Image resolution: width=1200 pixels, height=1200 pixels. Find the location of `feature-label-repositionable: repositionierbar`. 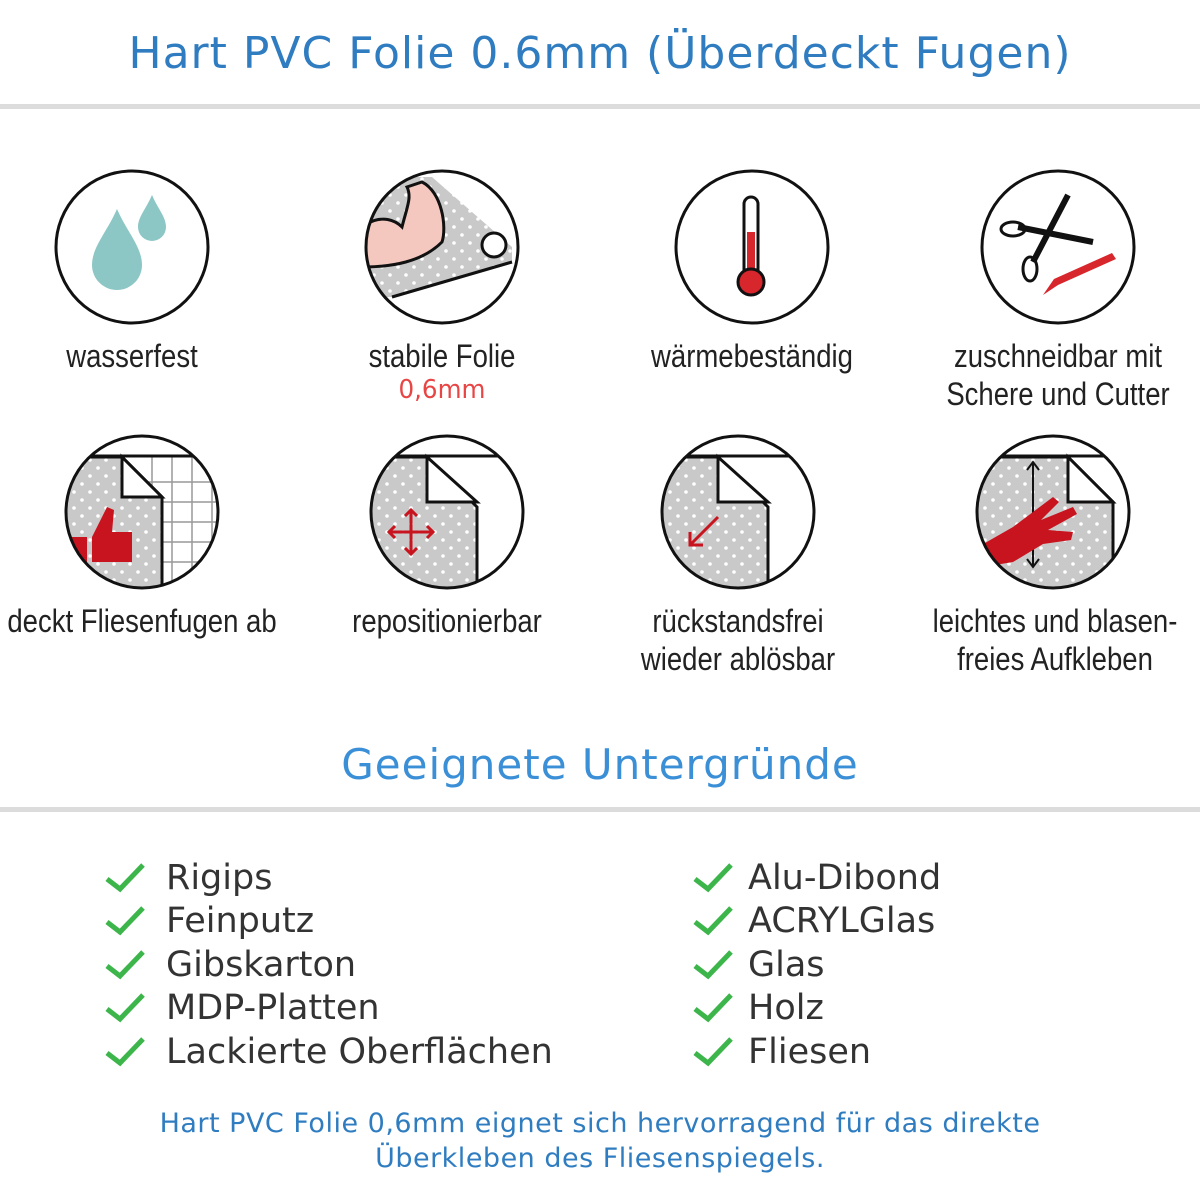

feature-label-repositionable: repositionierbar is located at coordinates (447, 621).